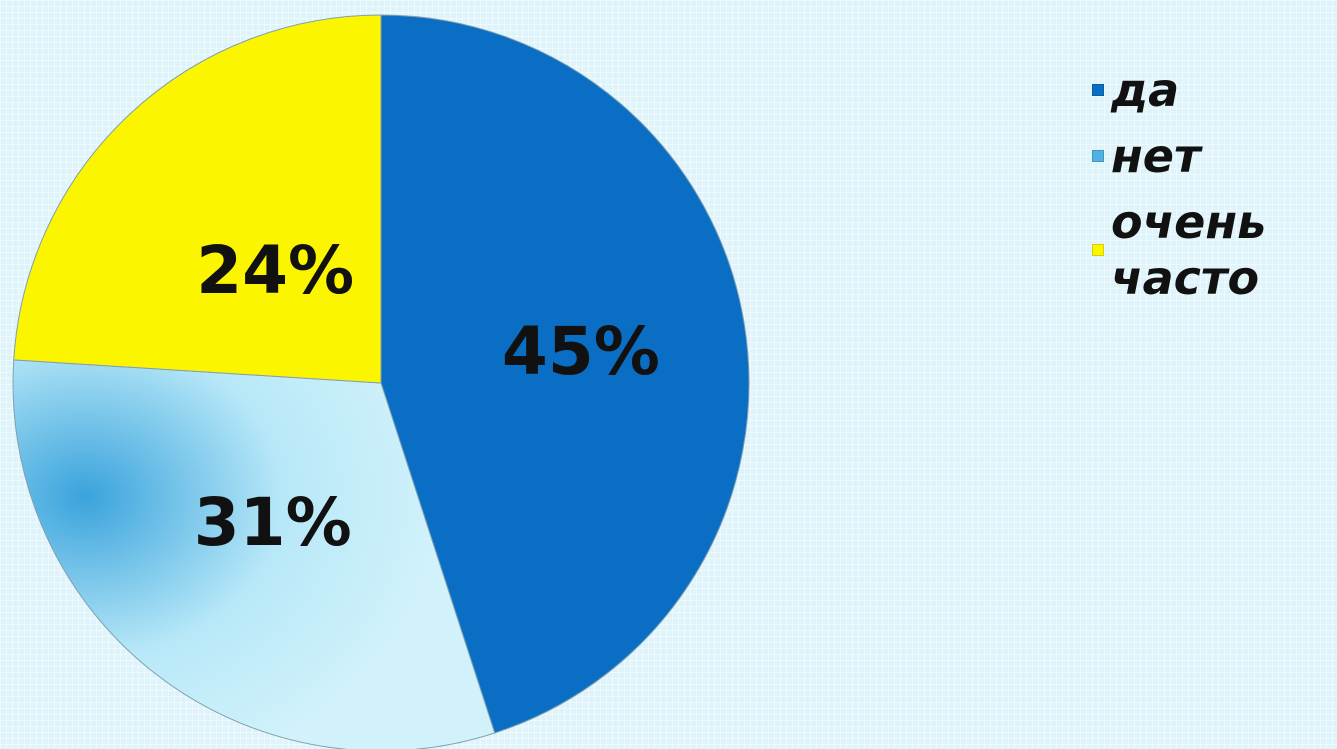 Image resolution: width=1337 pixels, height=749 pixels. What do you see at coordinates (1098, 90) in the screenshot?
I see `legend-swatch-da` at bounding box center [1098, 90].